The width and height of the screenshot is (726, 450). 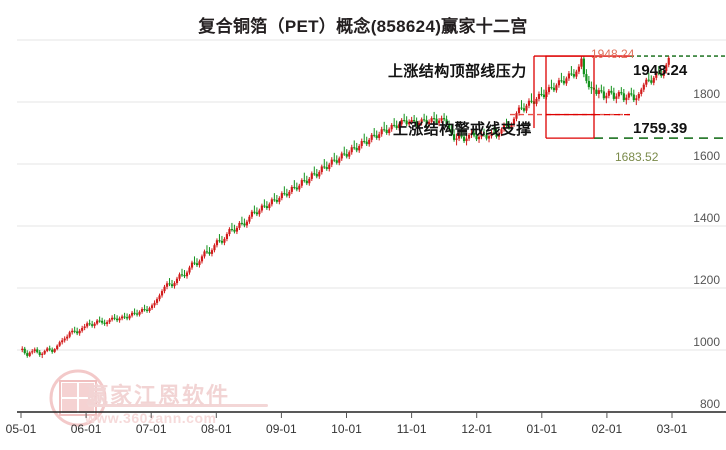 I want to click on y-axis-tick: 1200, so click(x=706, y=280).